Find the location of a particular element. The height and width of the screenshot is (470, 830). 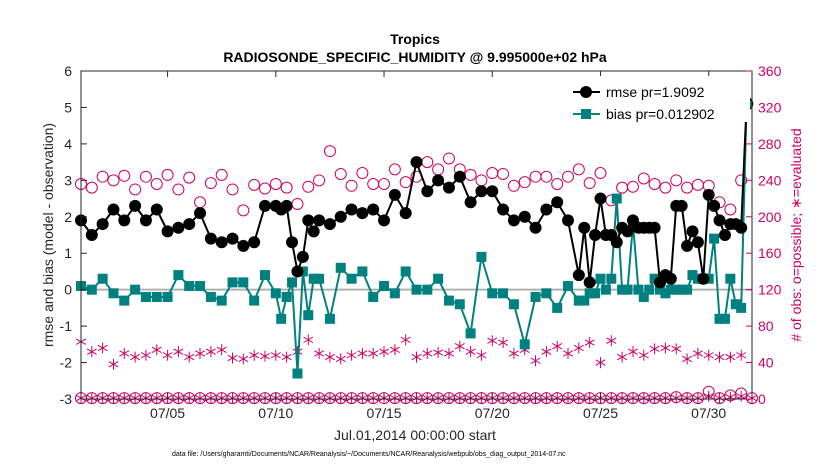

y-axis-ticks: -3 -2 -1 0 1 2 3 4 5 6 is located at coordinates (73, 235).